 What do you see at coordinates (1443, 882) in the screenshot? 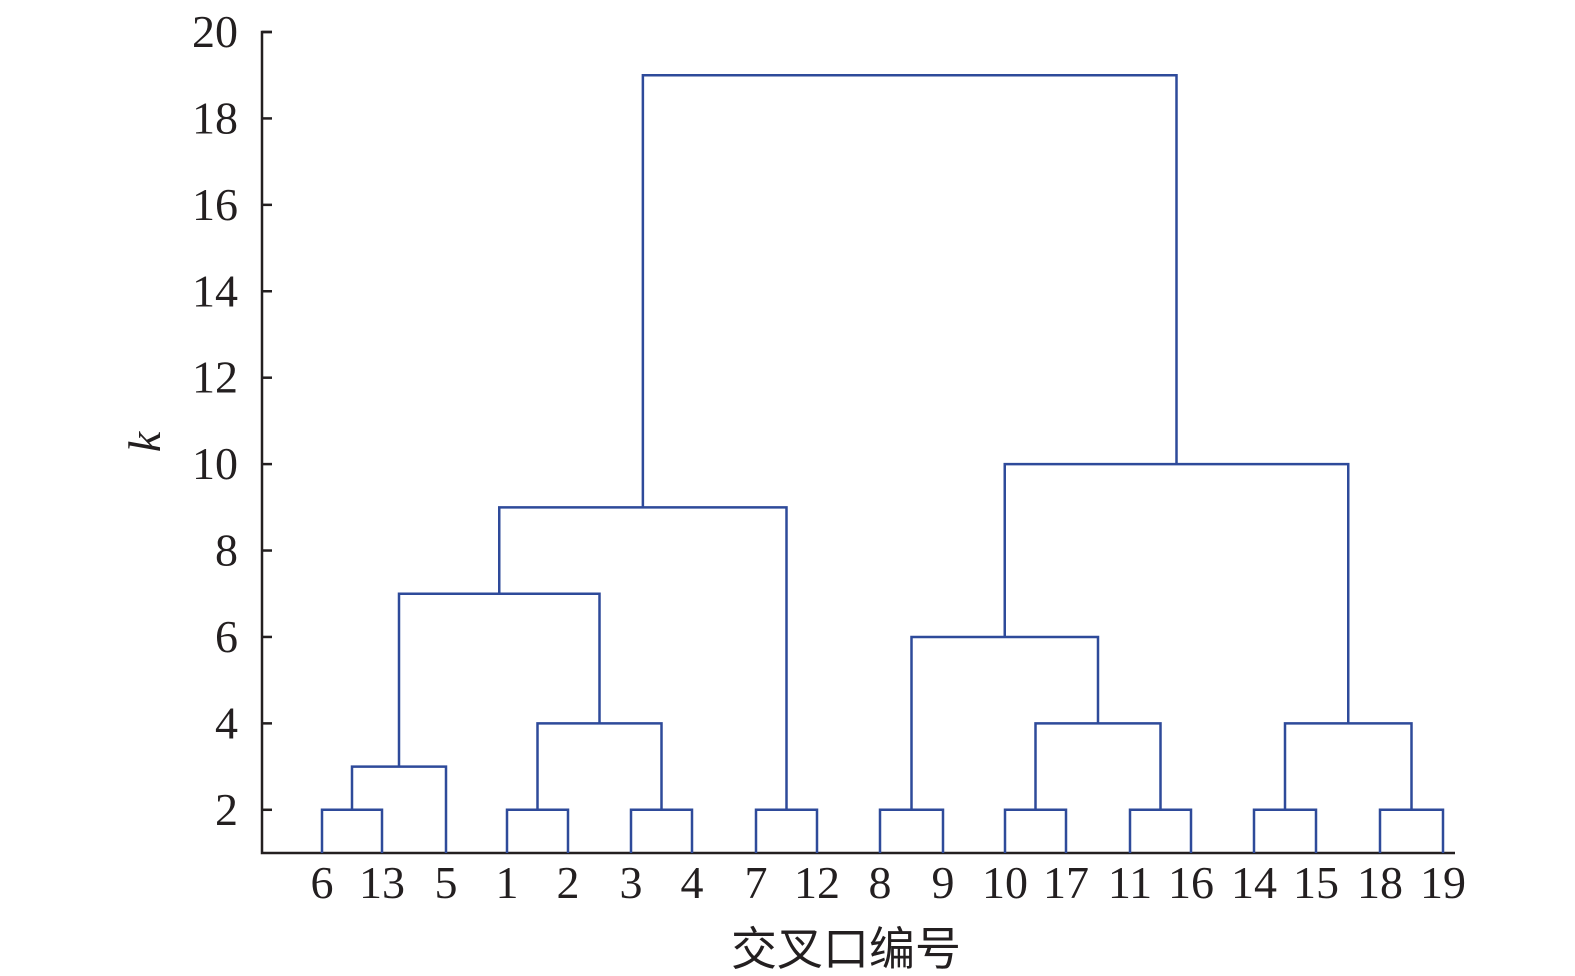
I see `leaf-label: 19` at bounding box center [1443, 882].